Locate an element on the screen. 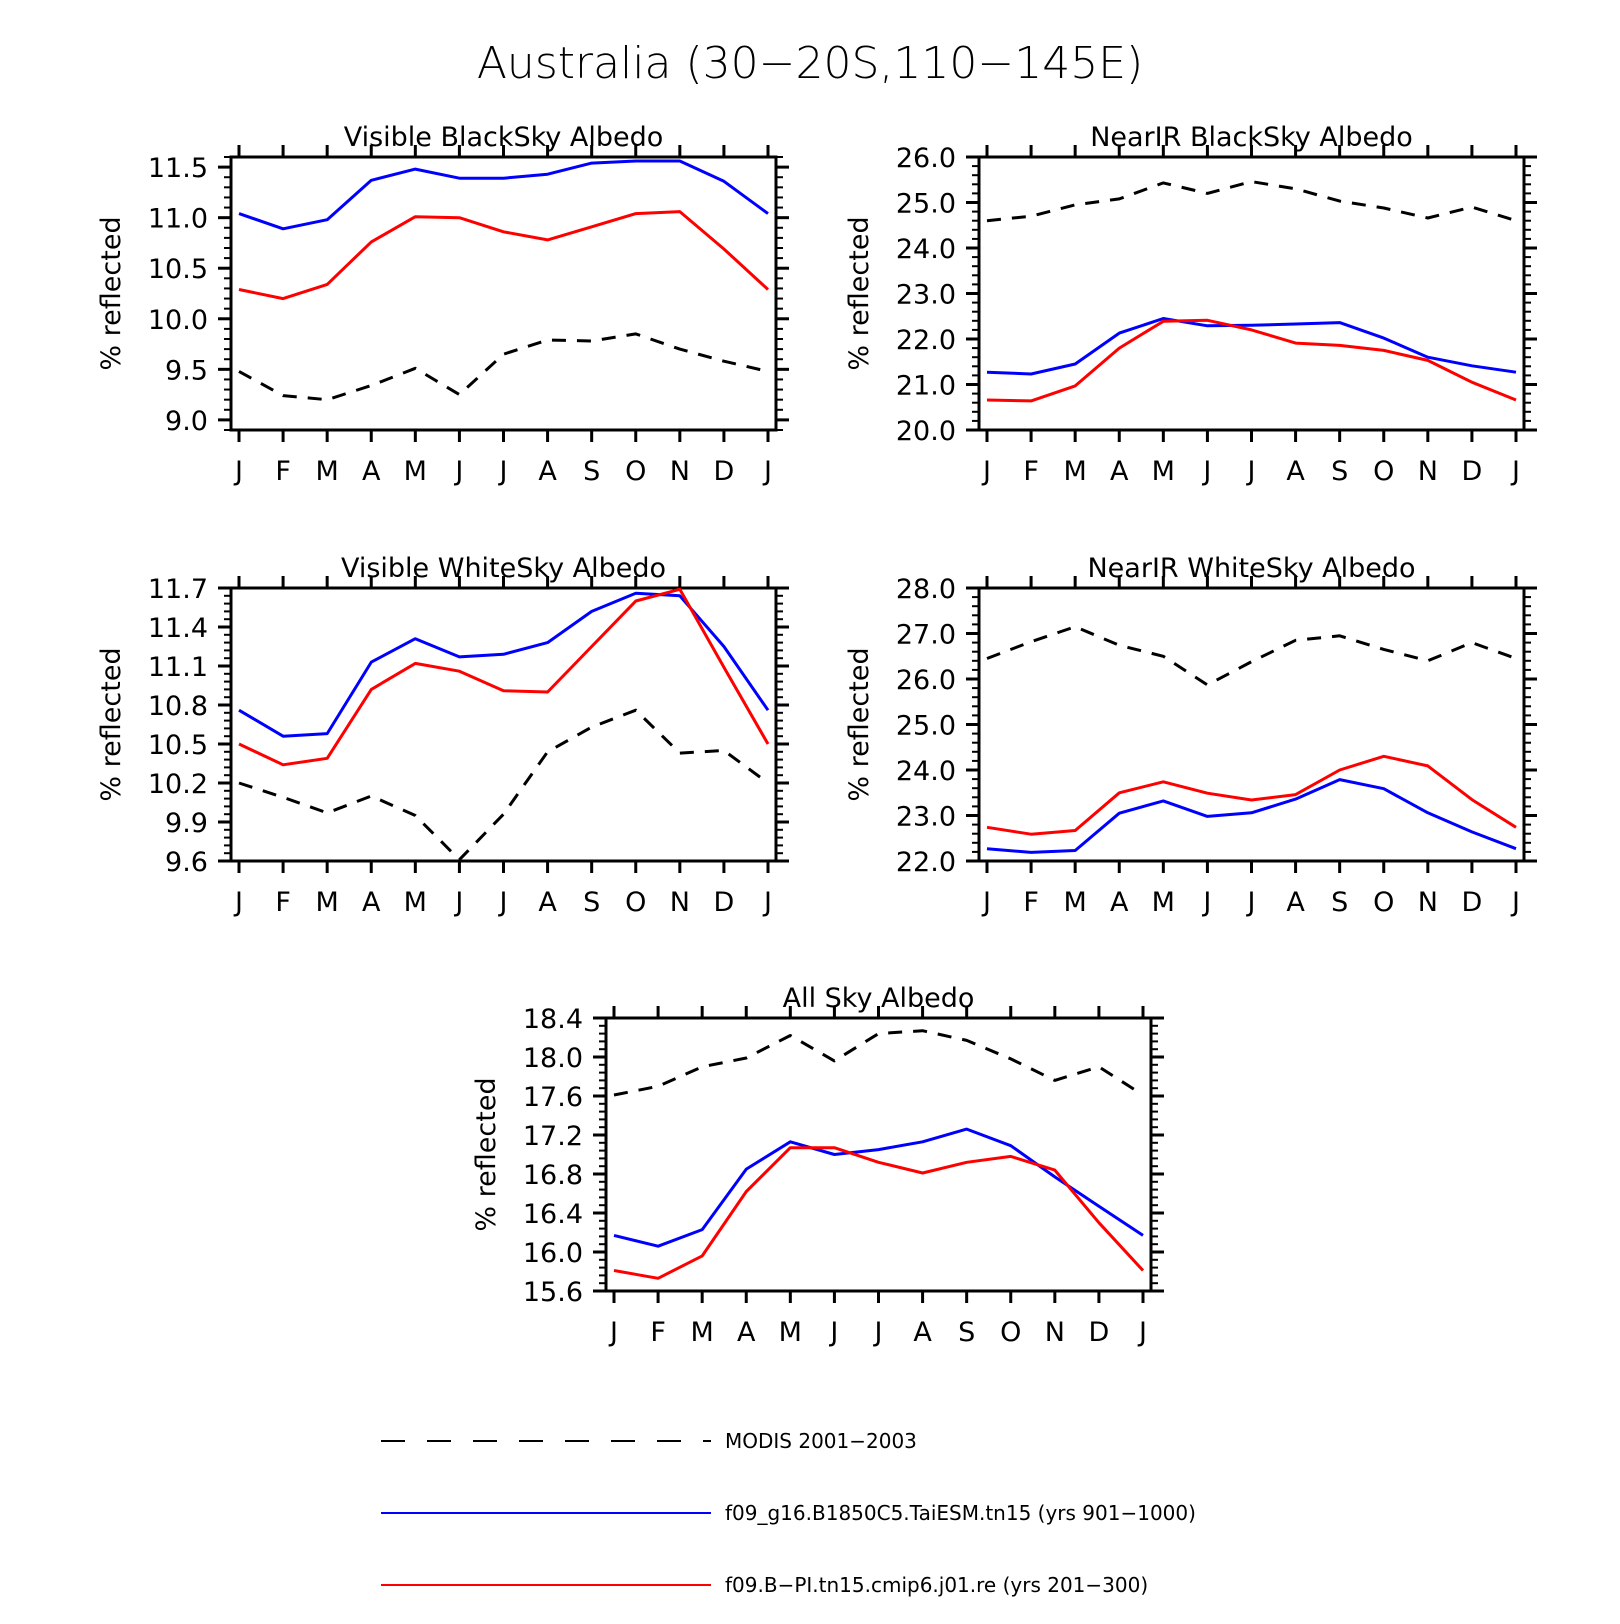  legend-item-cmip6: f09.B−PI.tn15.cmip6.j01.re (yrs 201−300) is located at coordinates (764, 1585).